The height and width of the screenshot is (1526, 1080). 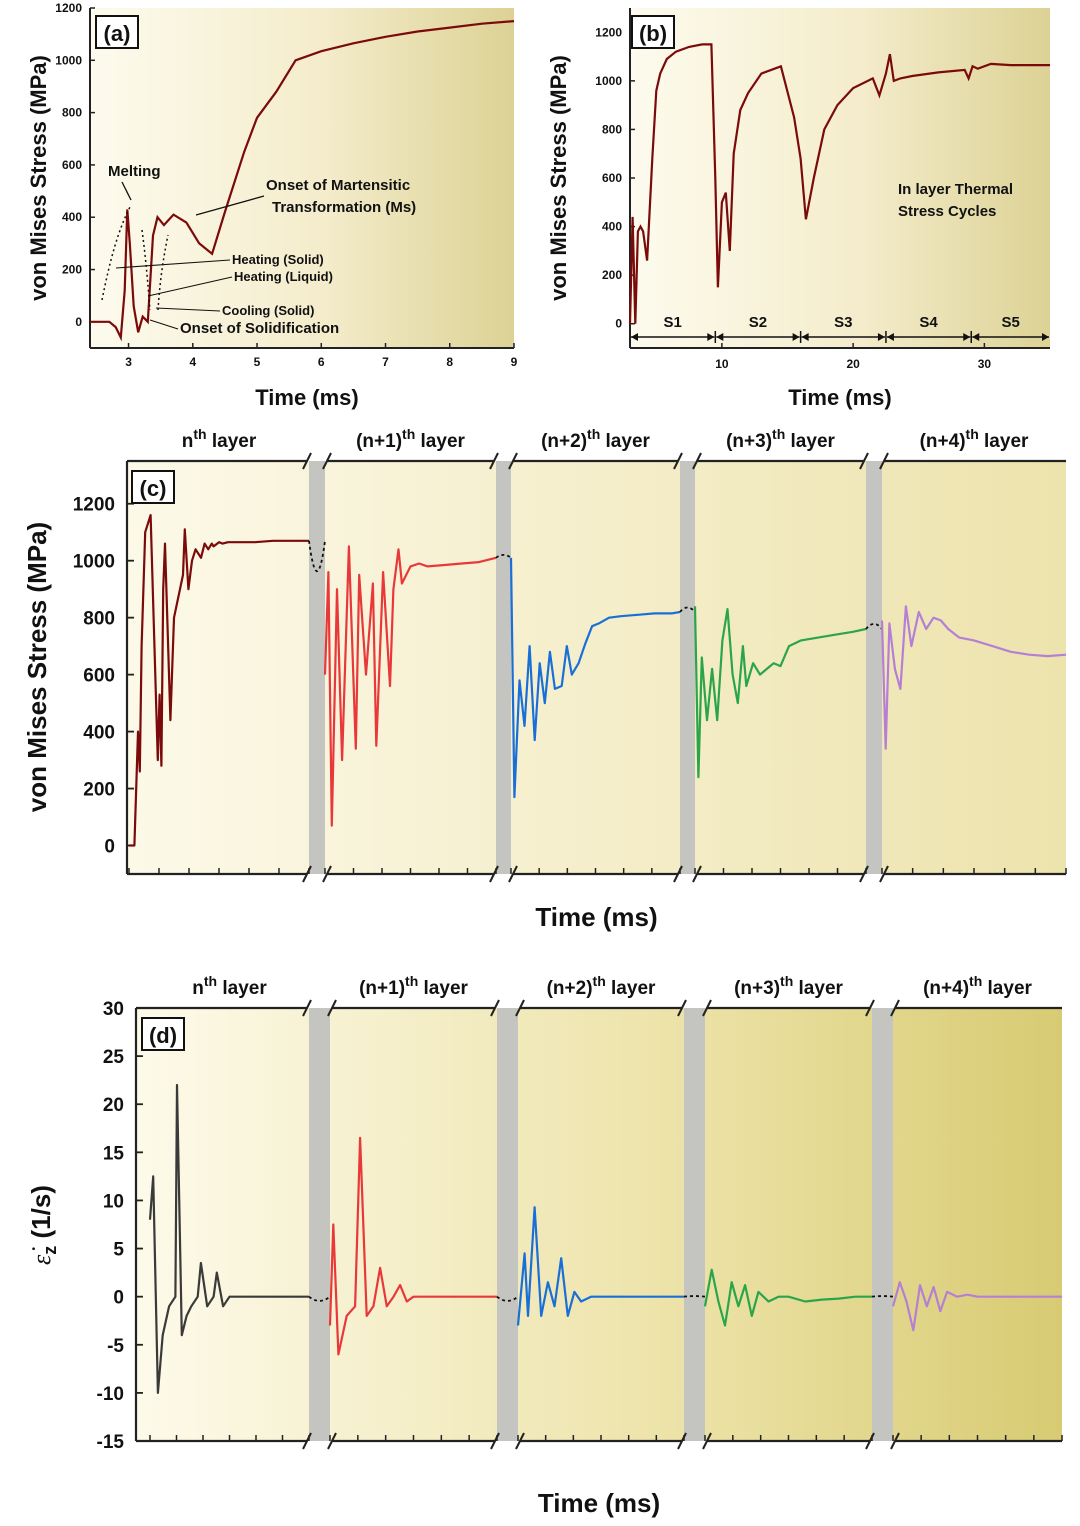 I want to click on segment-label: S1, so click(x=672, y=322).